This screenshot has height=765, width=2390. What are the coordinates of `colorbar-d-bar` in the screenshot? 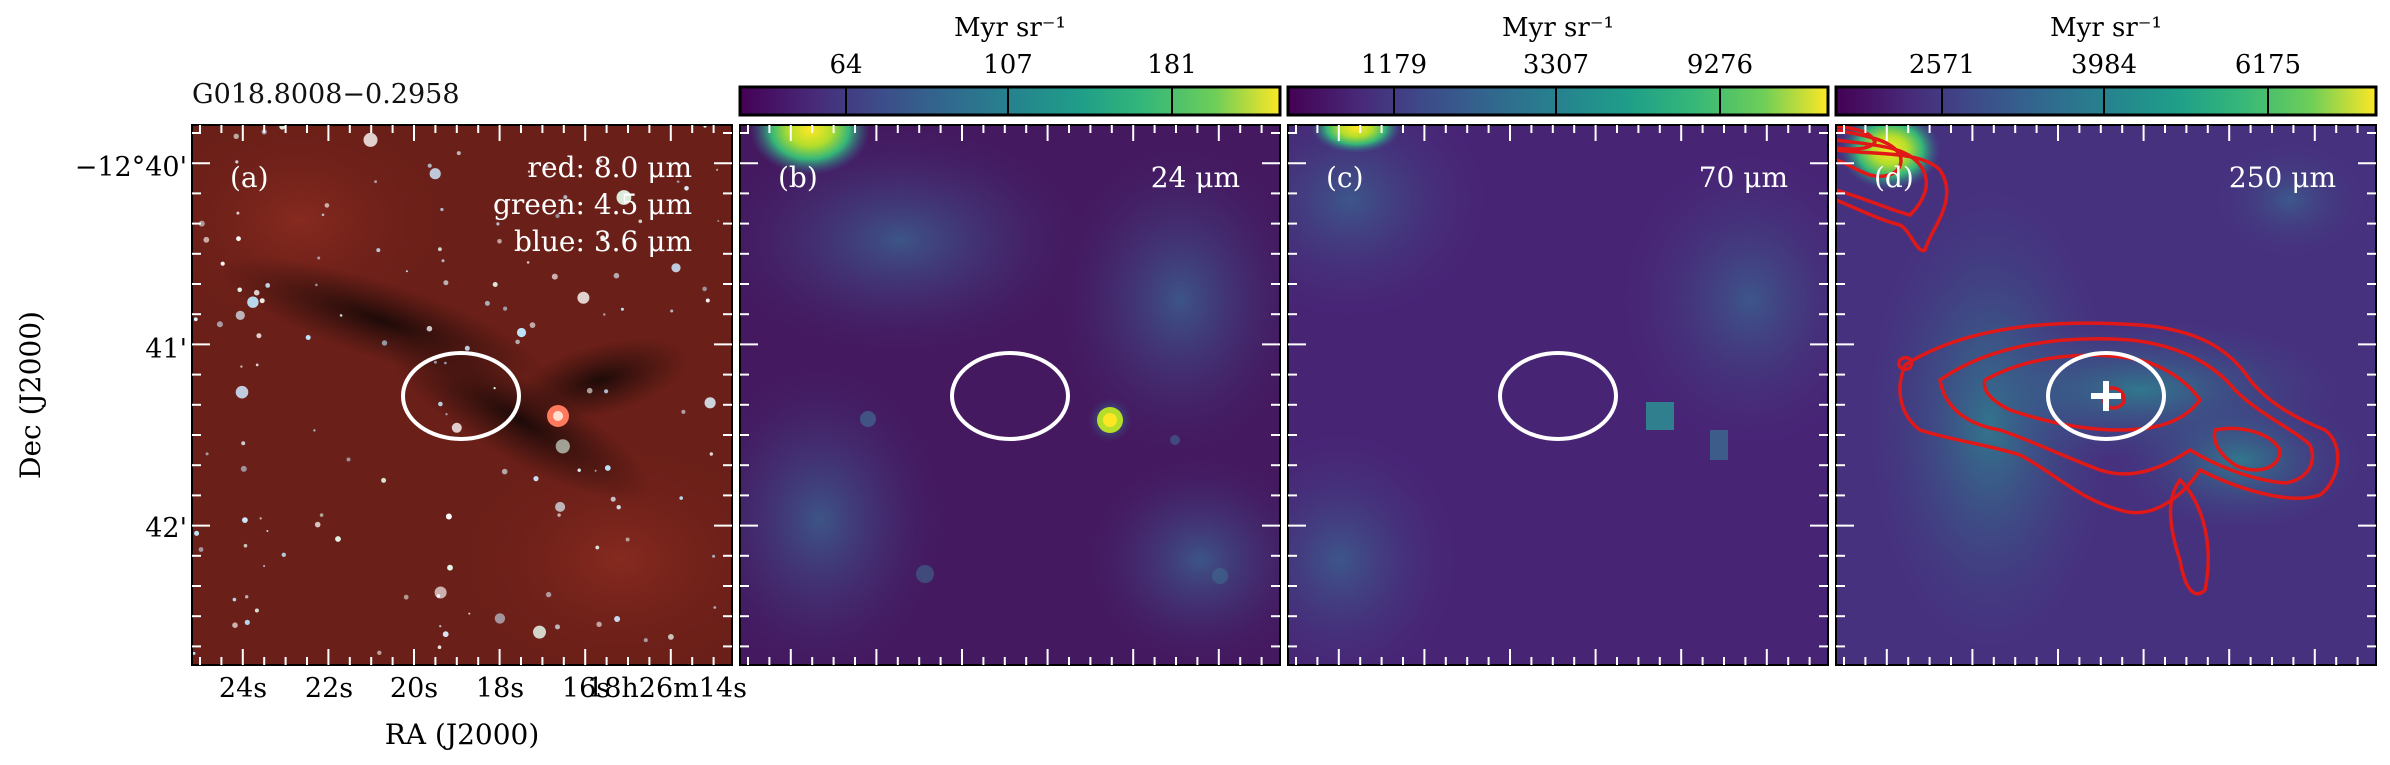 It's located at (2106, 101).